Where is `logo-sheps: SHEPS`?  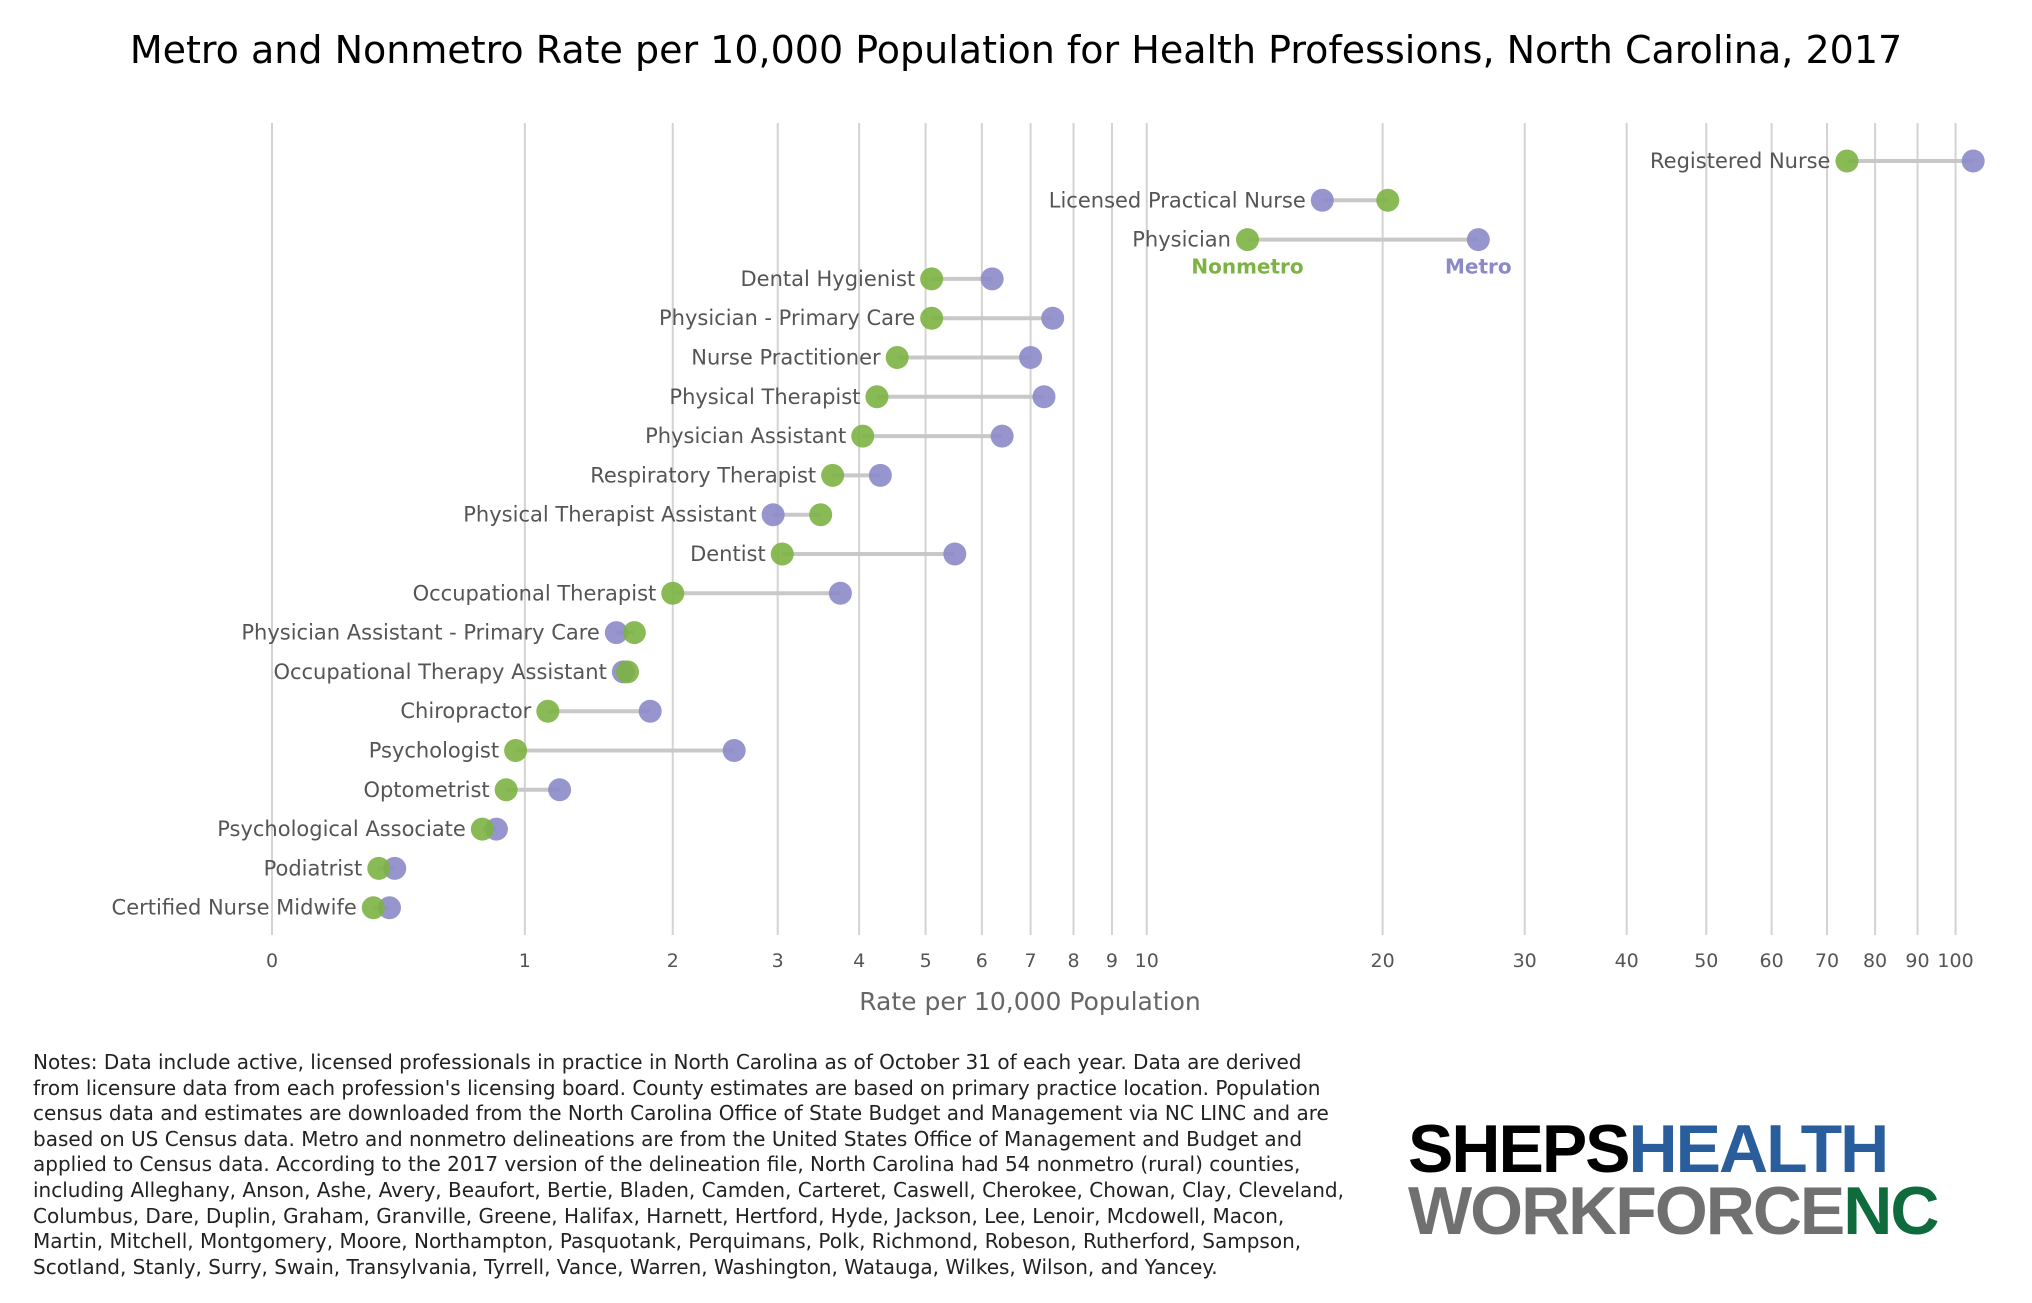
logo-sheps: SHEPS is located at coordinates (1519, 1149).